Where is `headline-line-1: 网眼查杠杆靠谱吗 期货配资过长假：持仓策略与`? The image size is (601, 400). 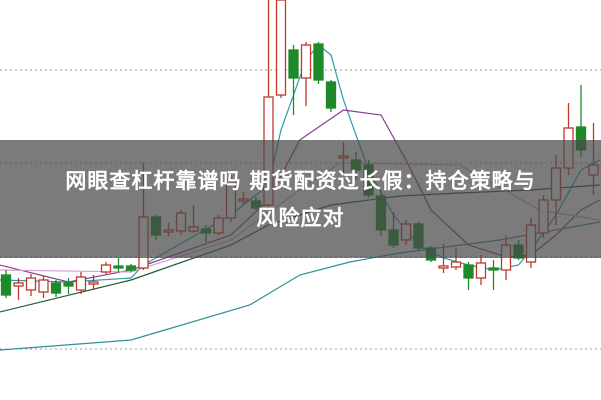
headline-line-1: 网眼查杠杆靠谱吗 期货配资过长假：持仓策略与 is located at coordinates (300, 181).